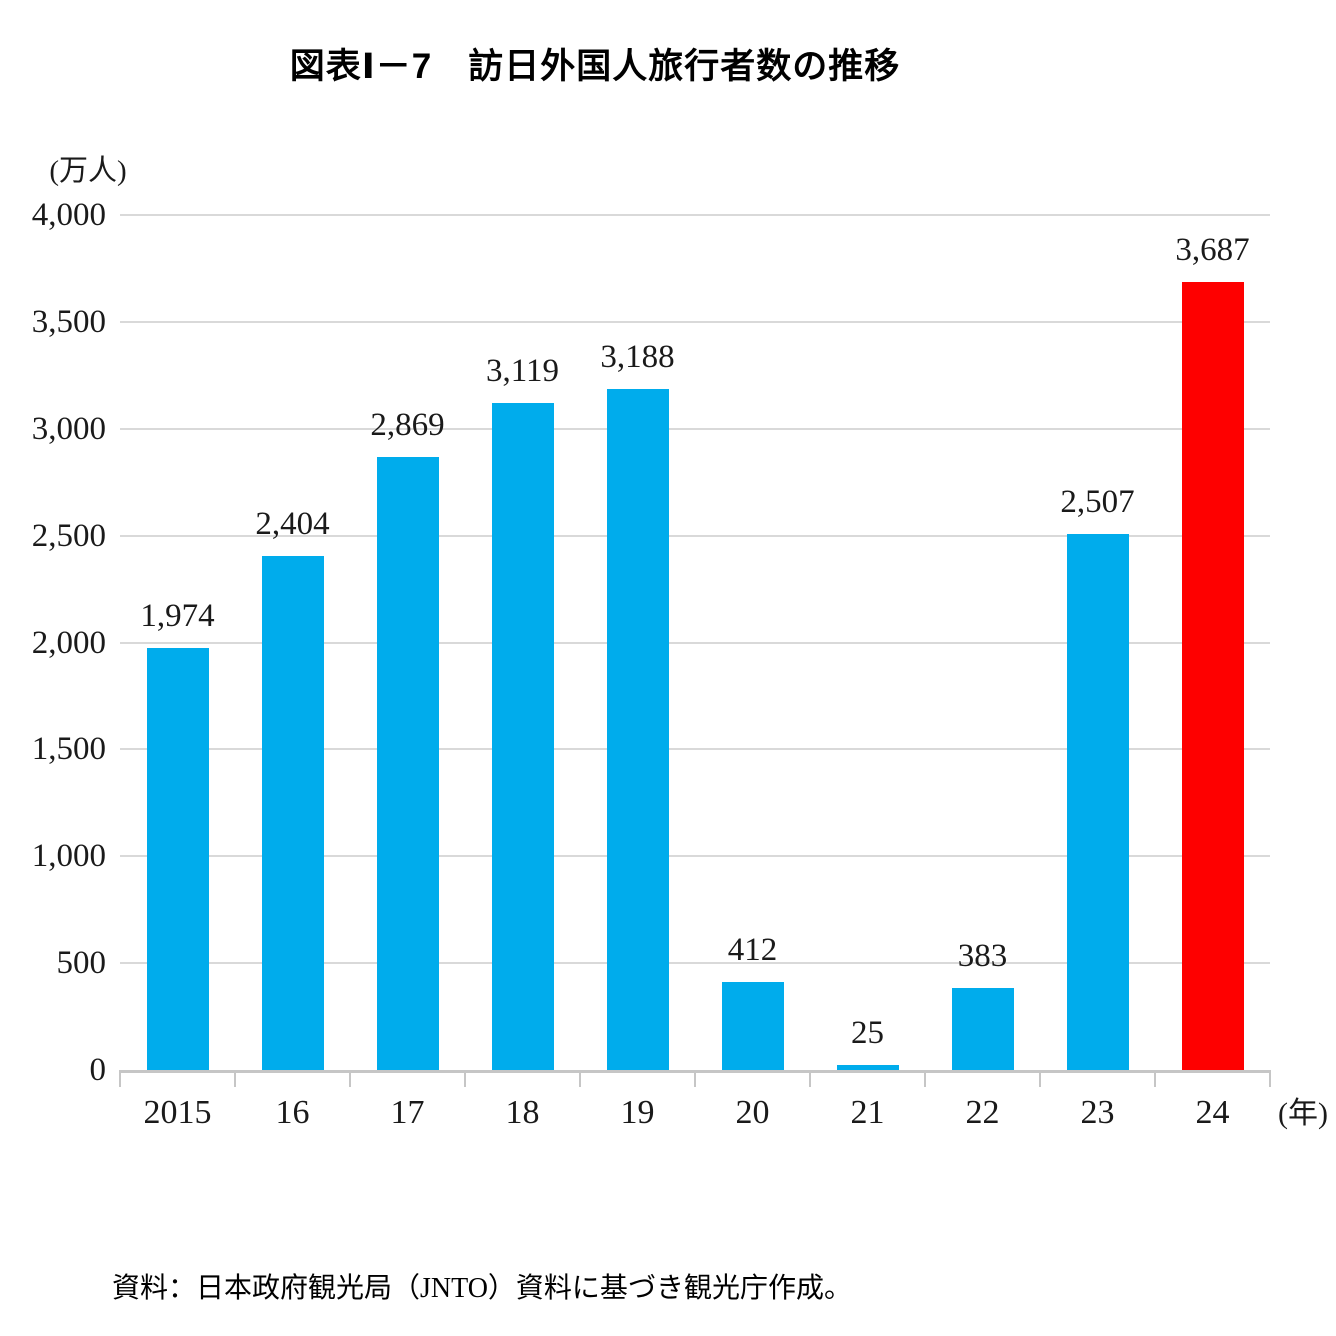  I want to click on ytick-label-2500: 2,500, so click(68, 535).